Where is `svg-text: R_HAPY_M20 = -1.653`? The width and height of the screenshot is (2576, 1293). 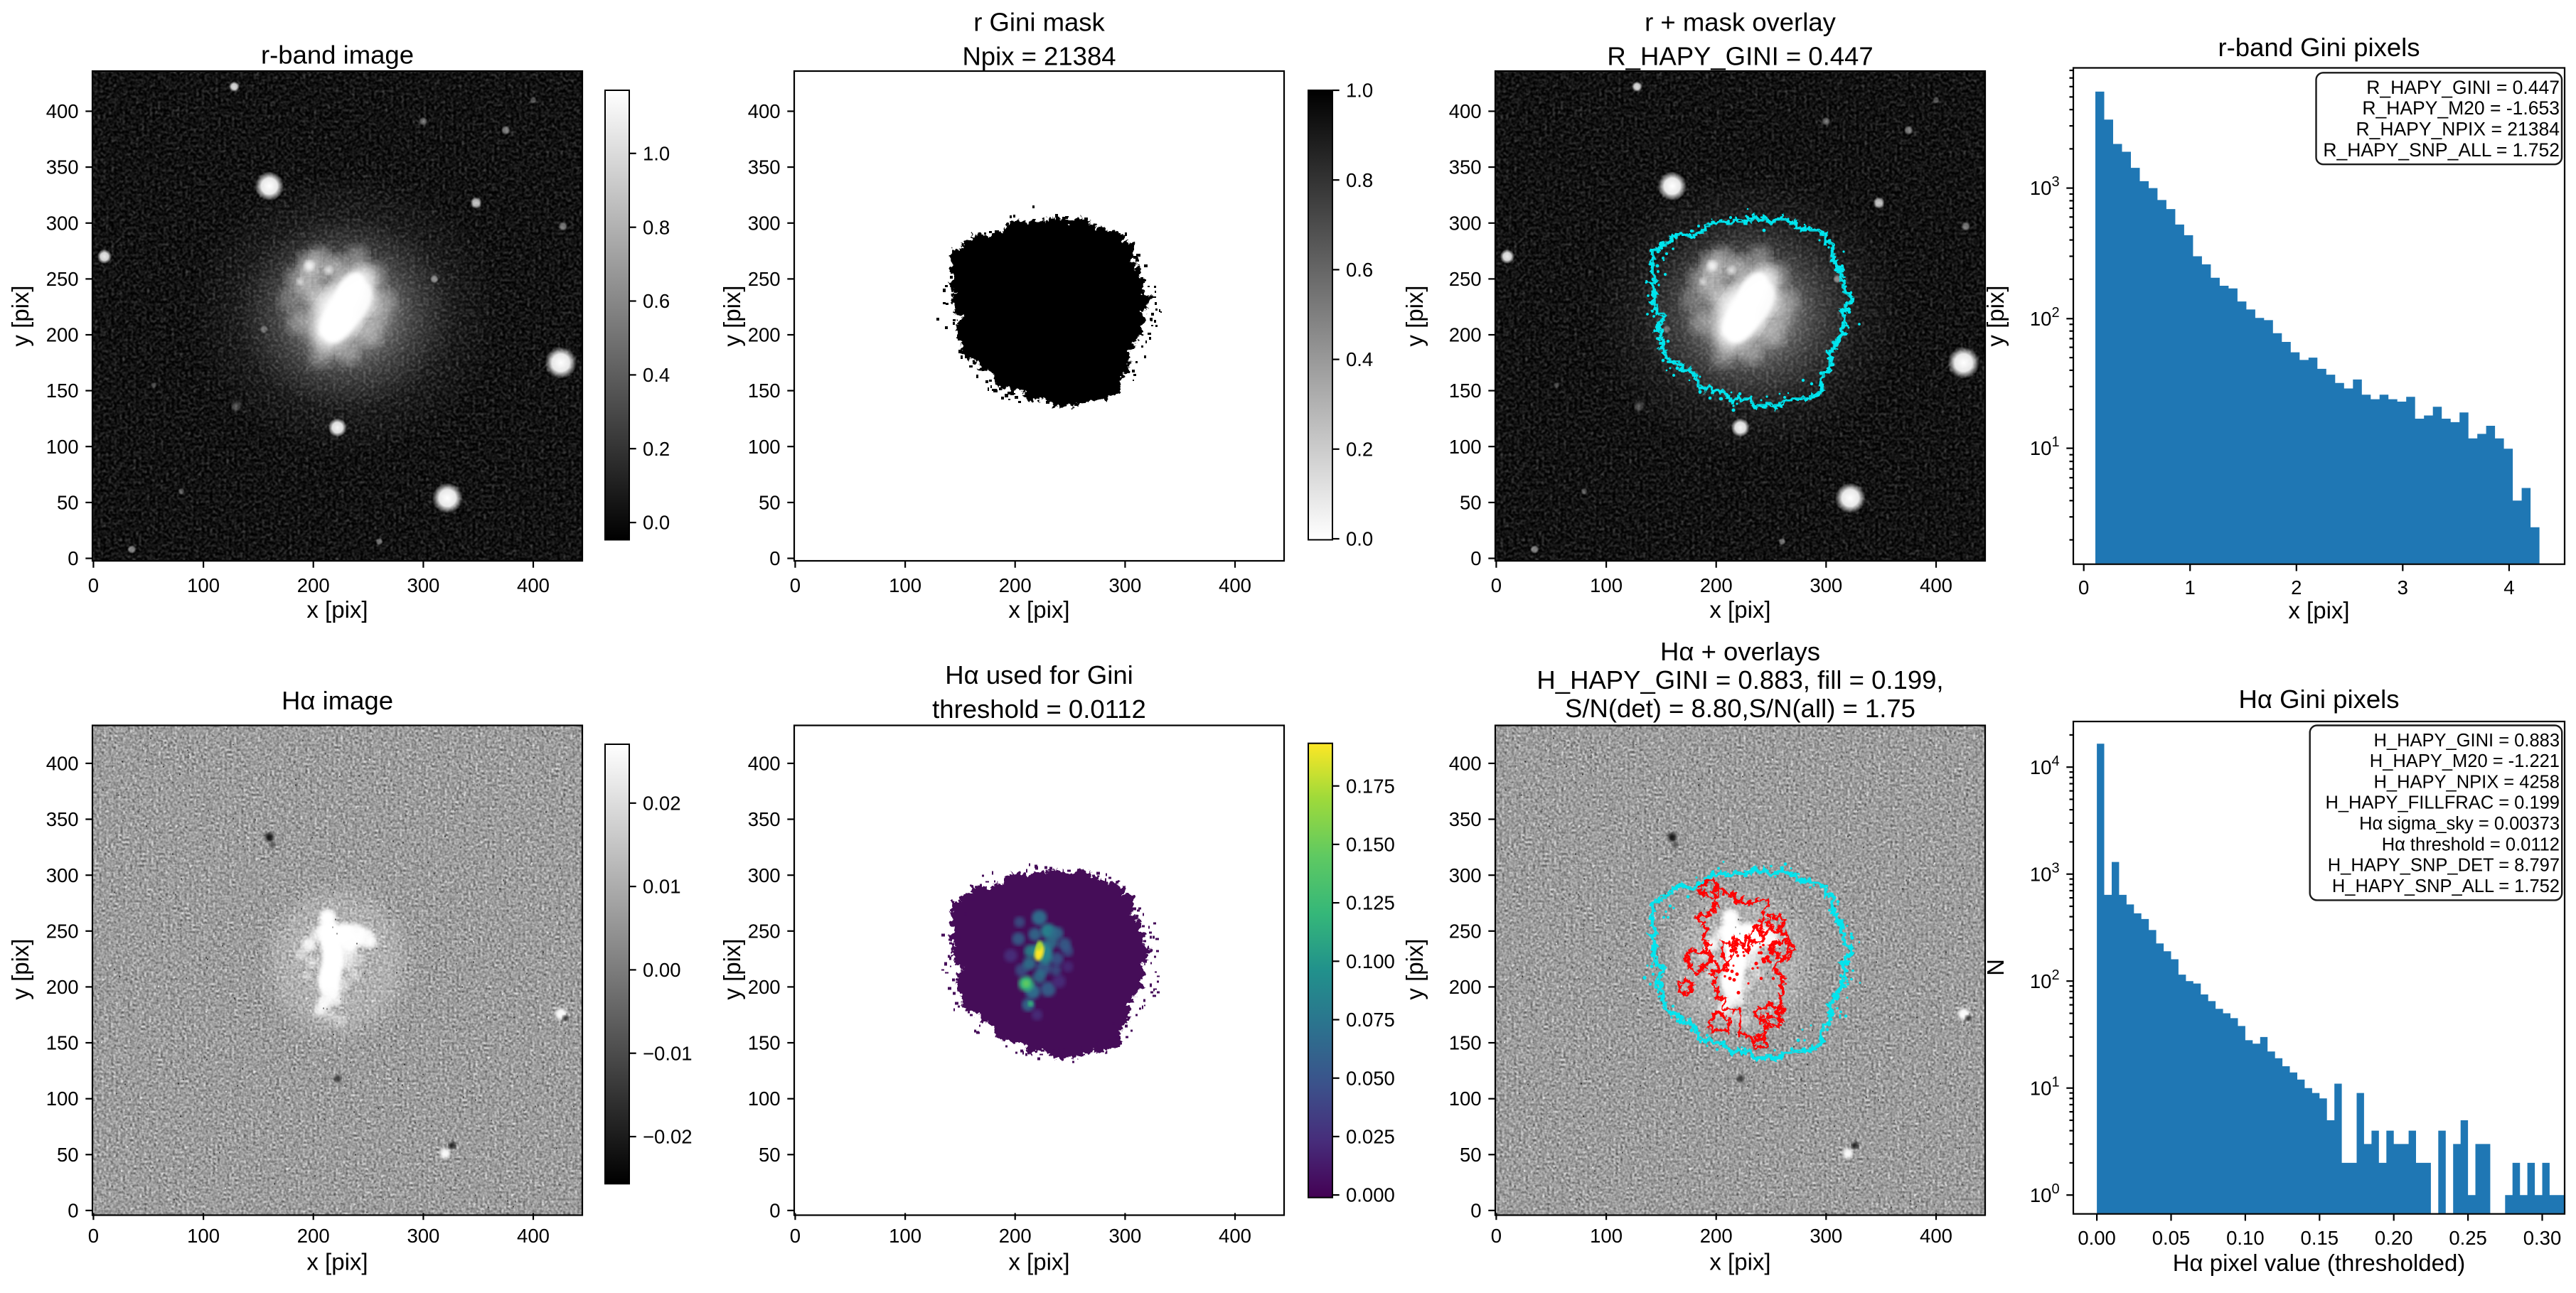 svg-text: R_HAPY_M20 = -1.653 is located at coordinates (2461, 108).